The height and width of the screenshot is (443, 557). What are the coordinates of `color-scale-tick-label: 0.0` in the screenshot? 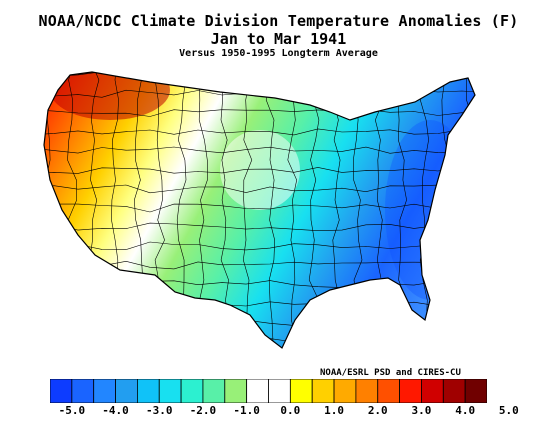 It's located at (290, 410).